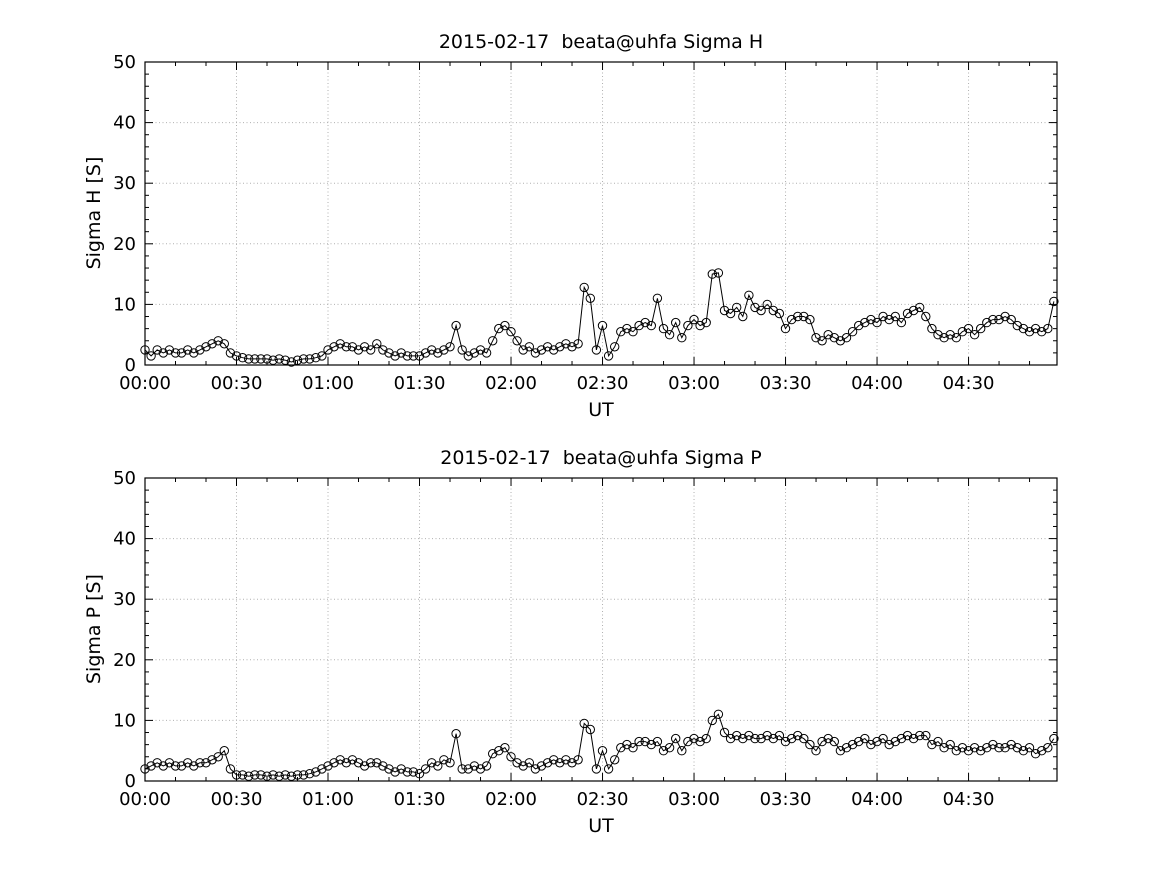  What do you see at coordinates (94, 213) in the screenshot?
I see `y-axis-label-sigma-h: Sigma H [S]` at bounding box center [94, 213].